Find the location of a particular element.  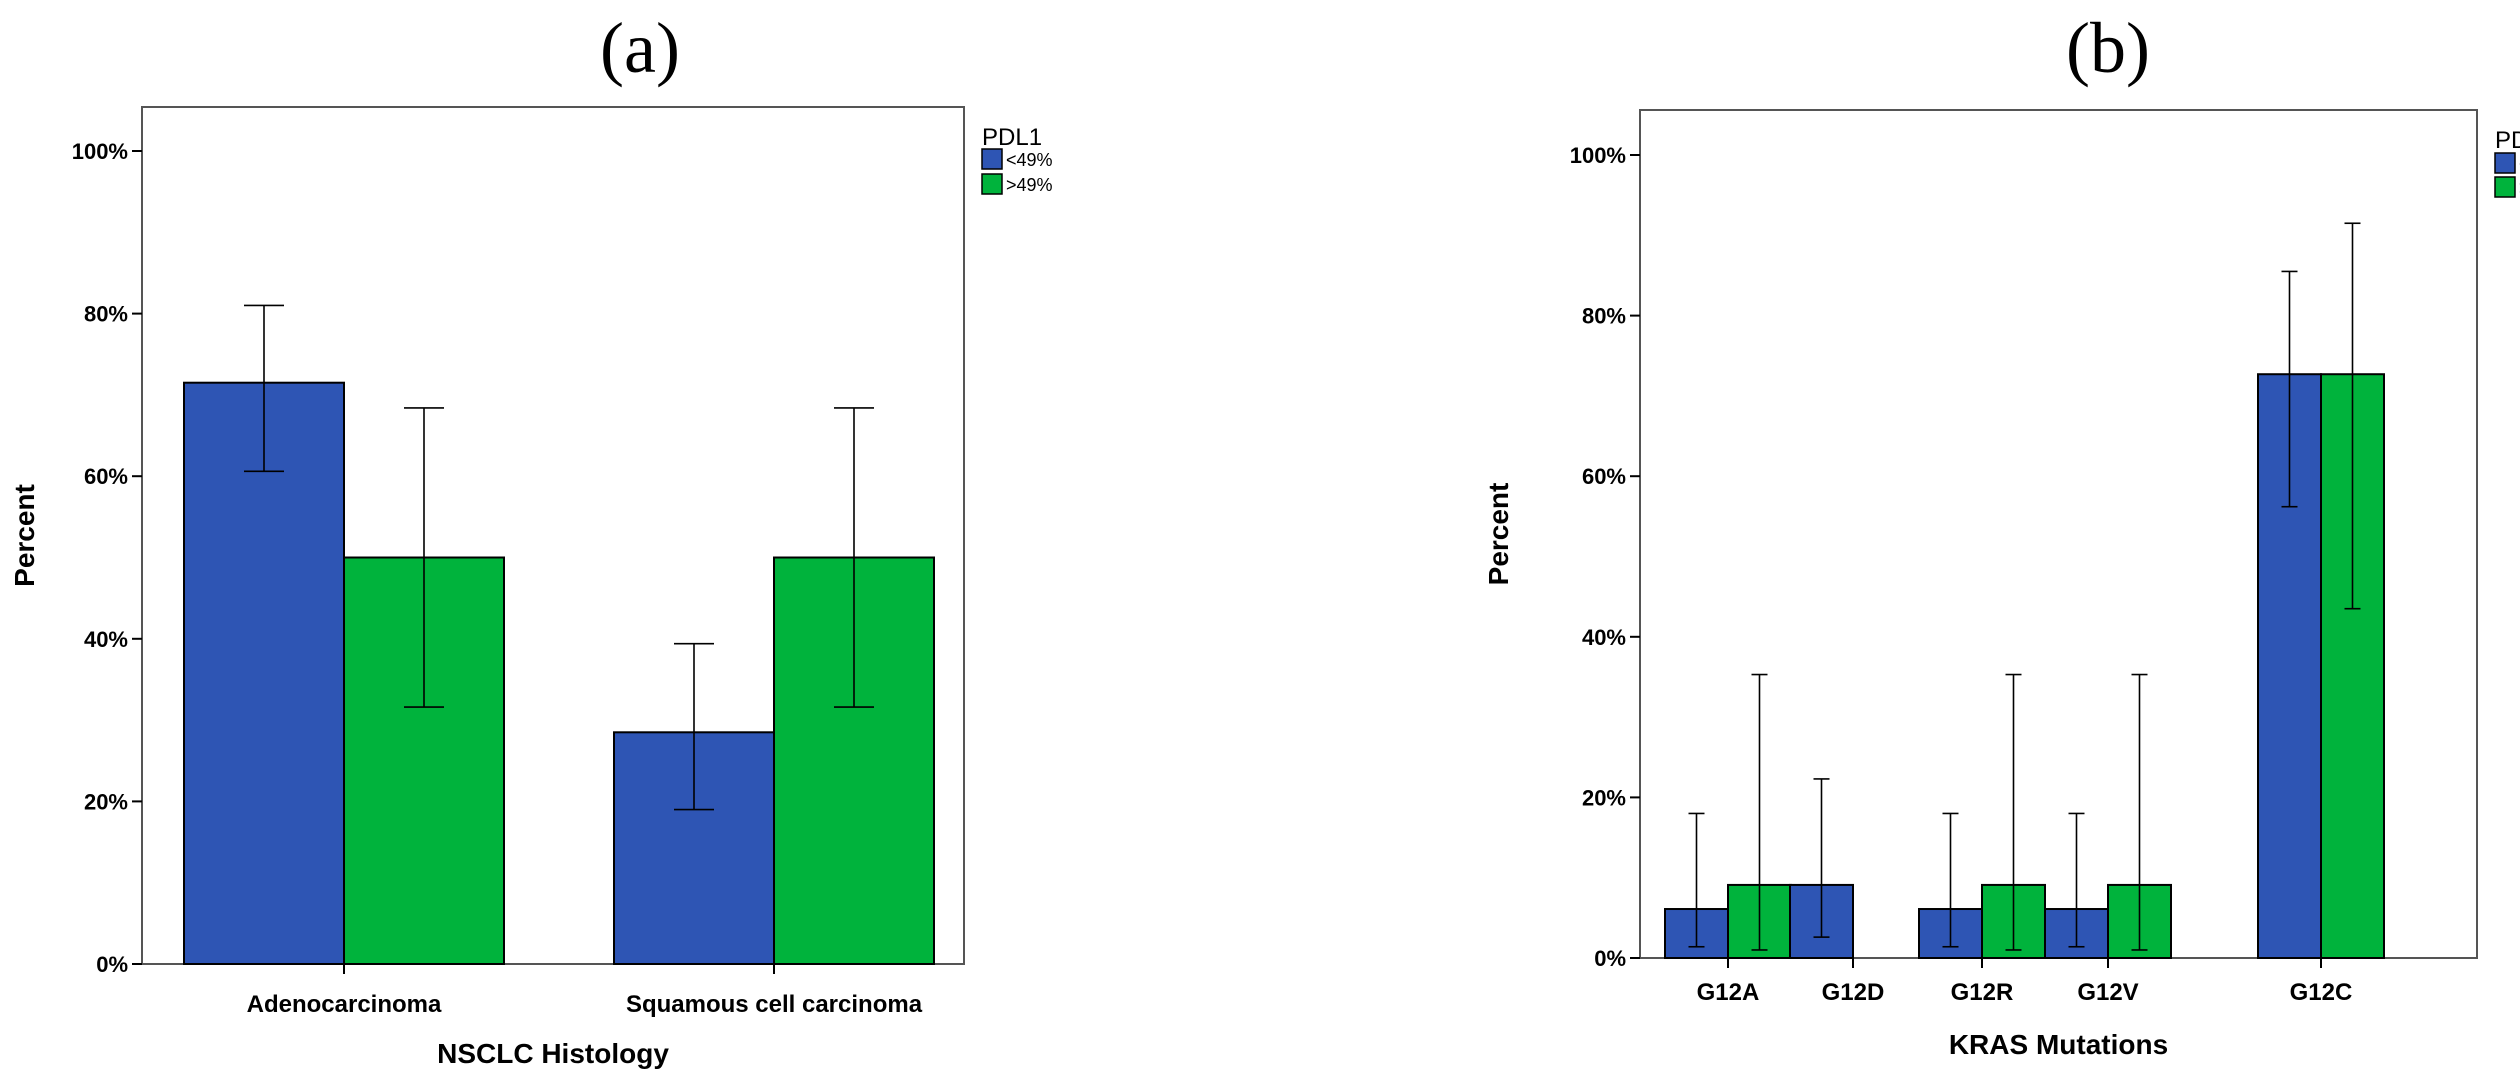

x-tick-label: G12R is located at coordinates (1982, 992).